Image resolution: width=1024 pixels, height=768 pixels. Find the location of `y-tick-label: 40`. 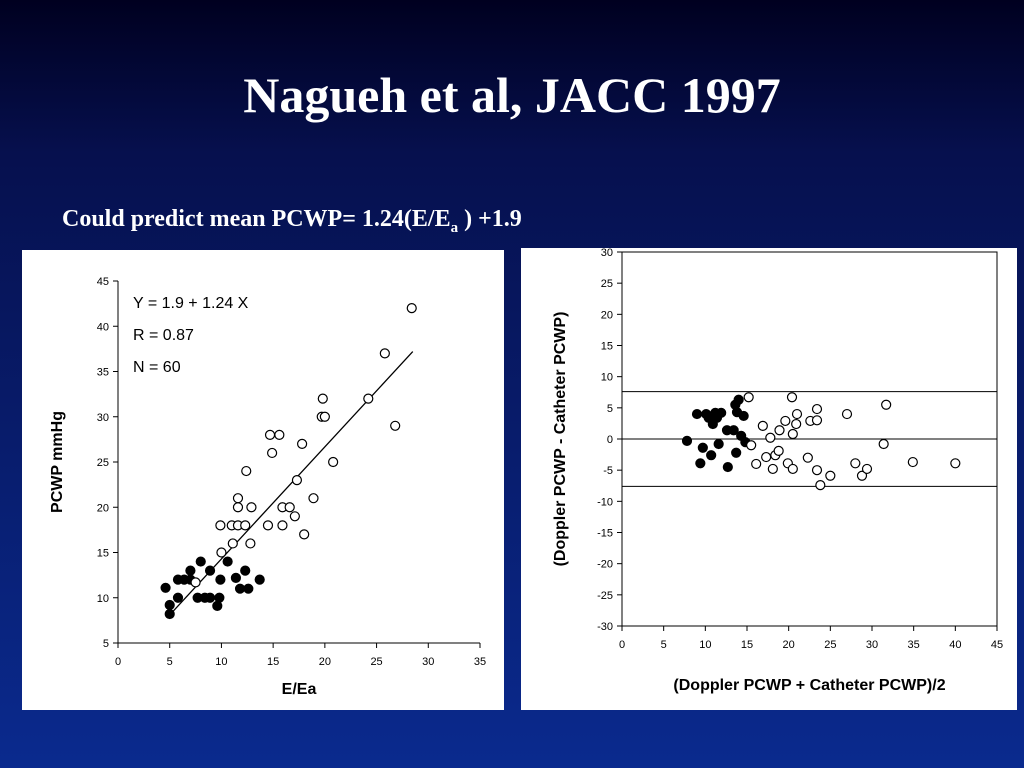

y-tick-label: 40 is located at coordinates (103, 327).